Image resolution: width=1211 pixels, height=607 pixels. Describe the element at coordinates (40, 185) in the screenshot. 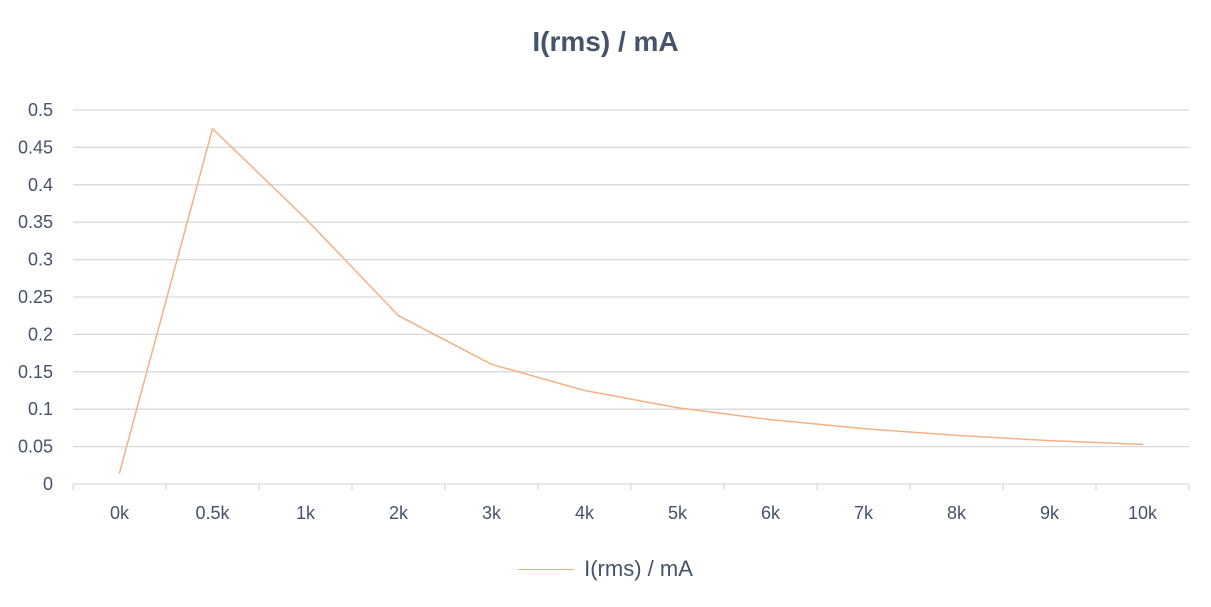

I see `y-tick-label: 0.4` at that location.